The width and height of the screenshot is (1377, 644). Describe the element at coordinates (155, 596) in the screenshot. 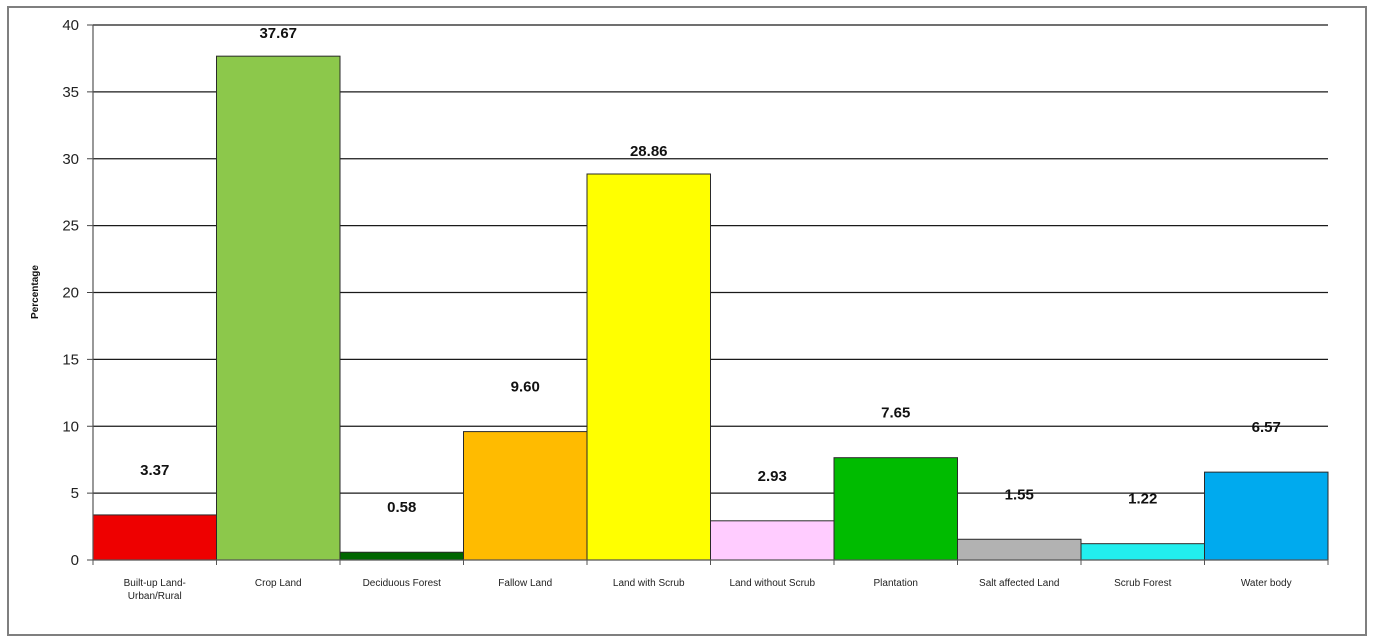

I see `x-tick-label: Urban/Rural` at that location.